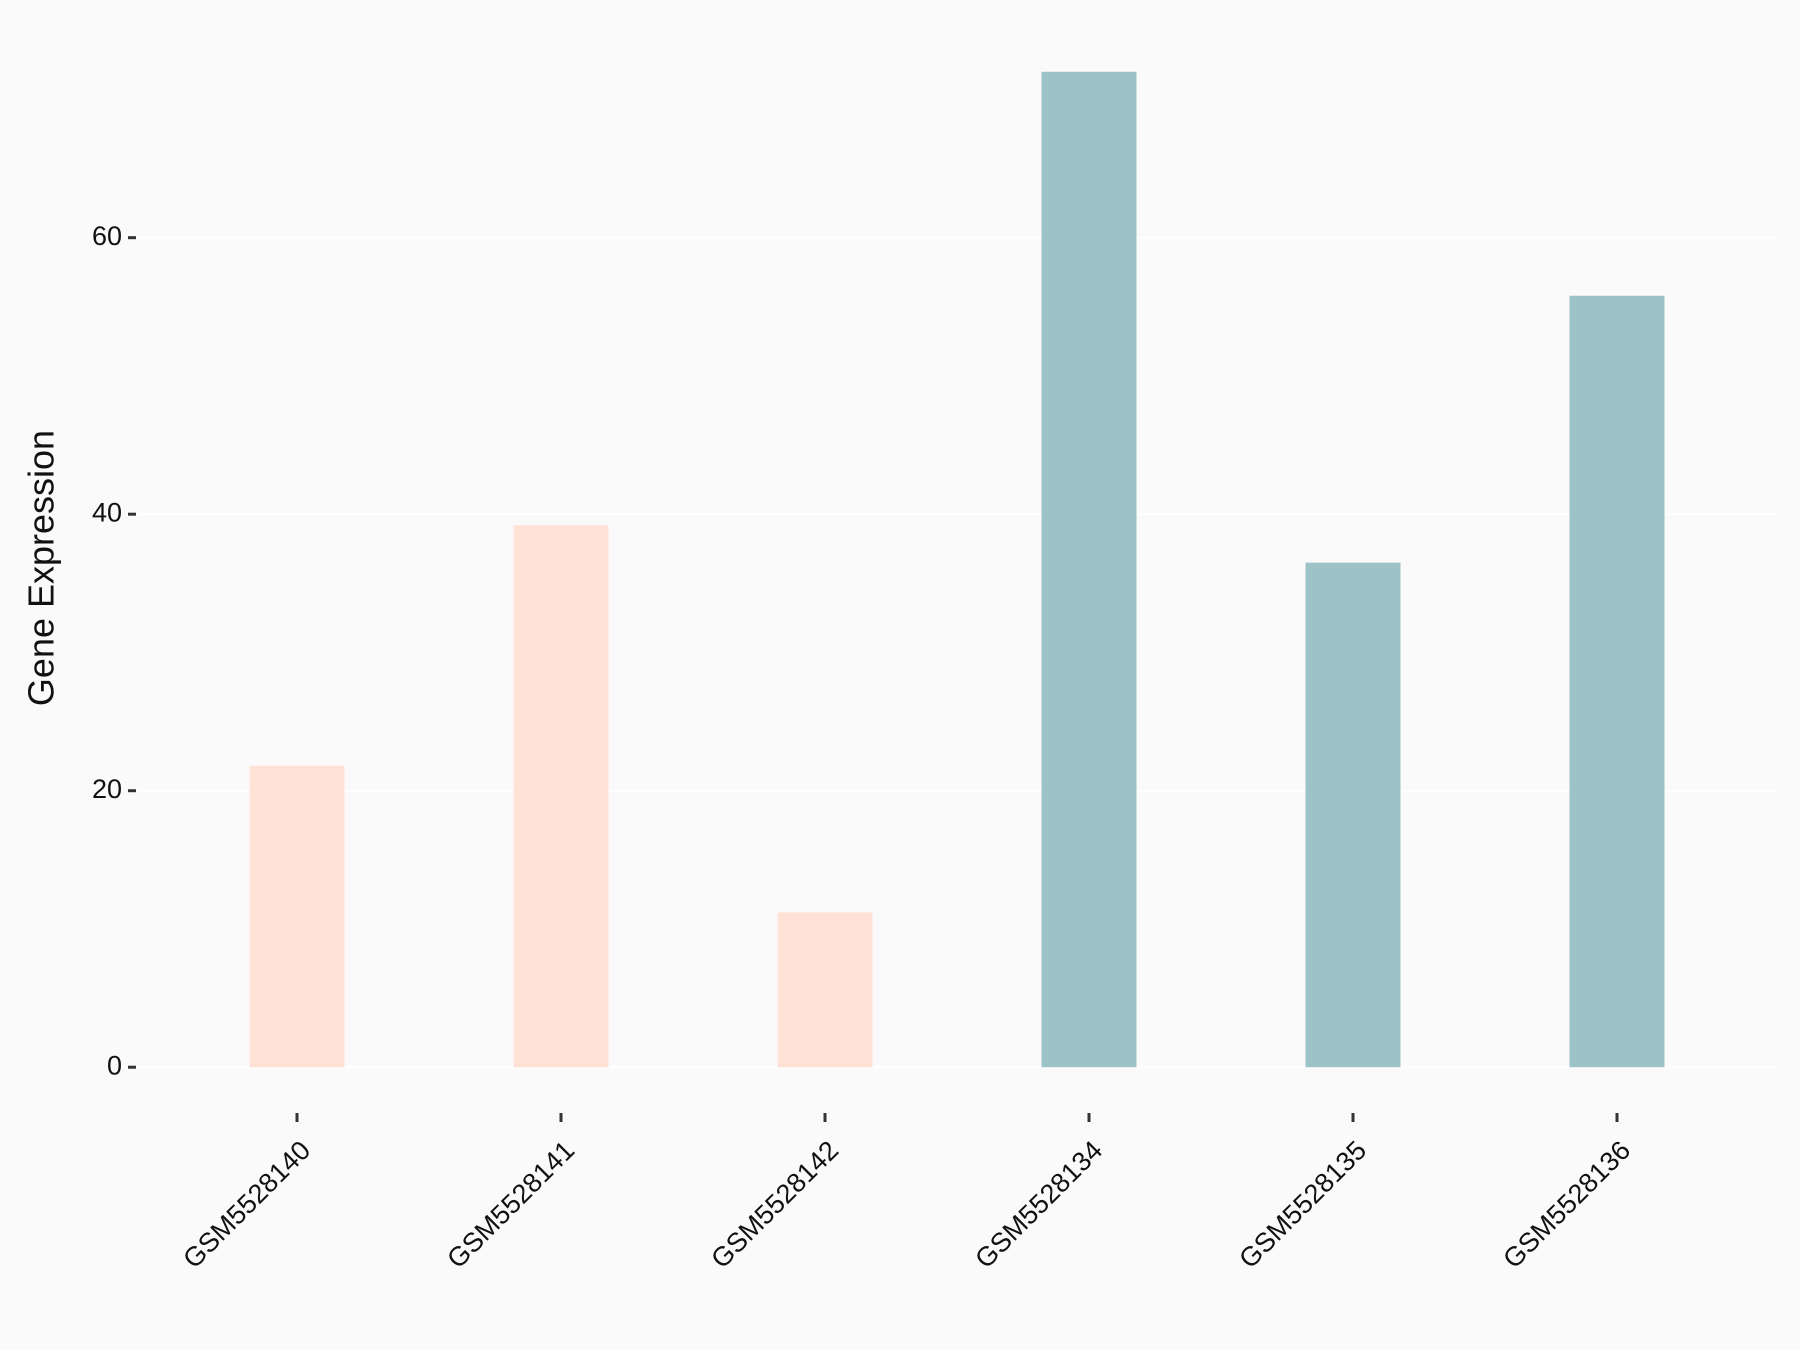  I want to click on y-tick-label: 20, so click(107, 789).